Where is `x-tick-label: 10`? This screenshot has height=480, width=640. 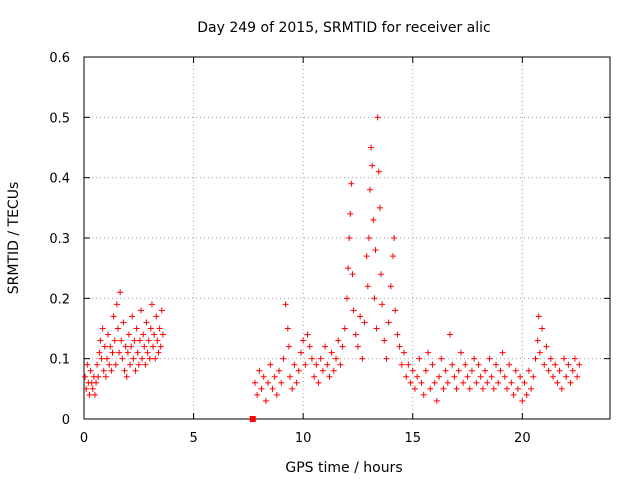
x-tick-label: 10 is located at coordinates (303, 438).